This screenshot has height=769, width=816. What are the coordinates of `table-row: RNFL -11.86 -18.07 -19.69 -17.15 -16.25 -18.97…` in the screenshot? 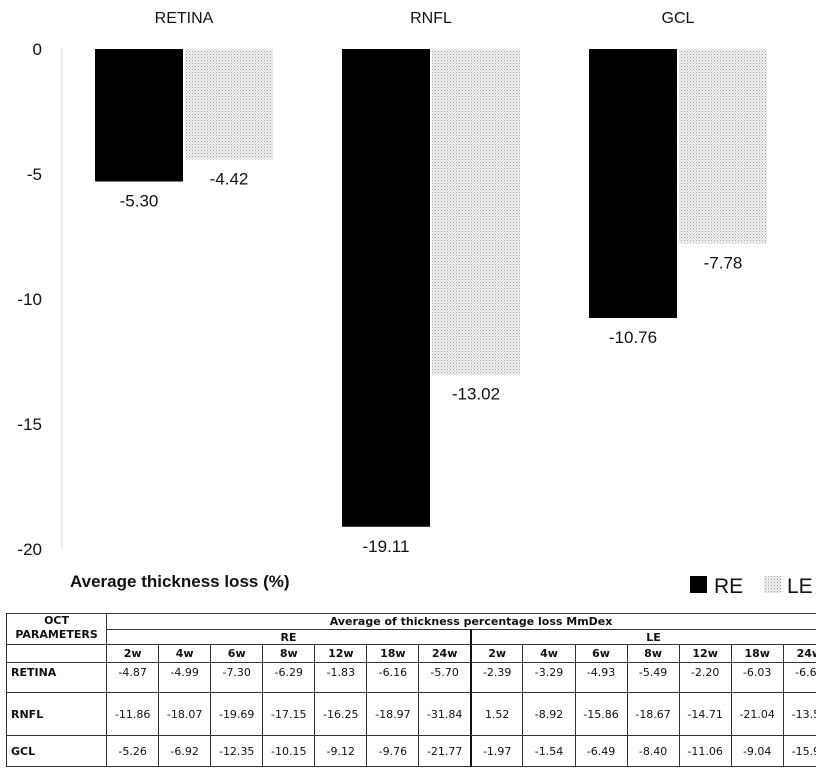 It's located at (410, 714).